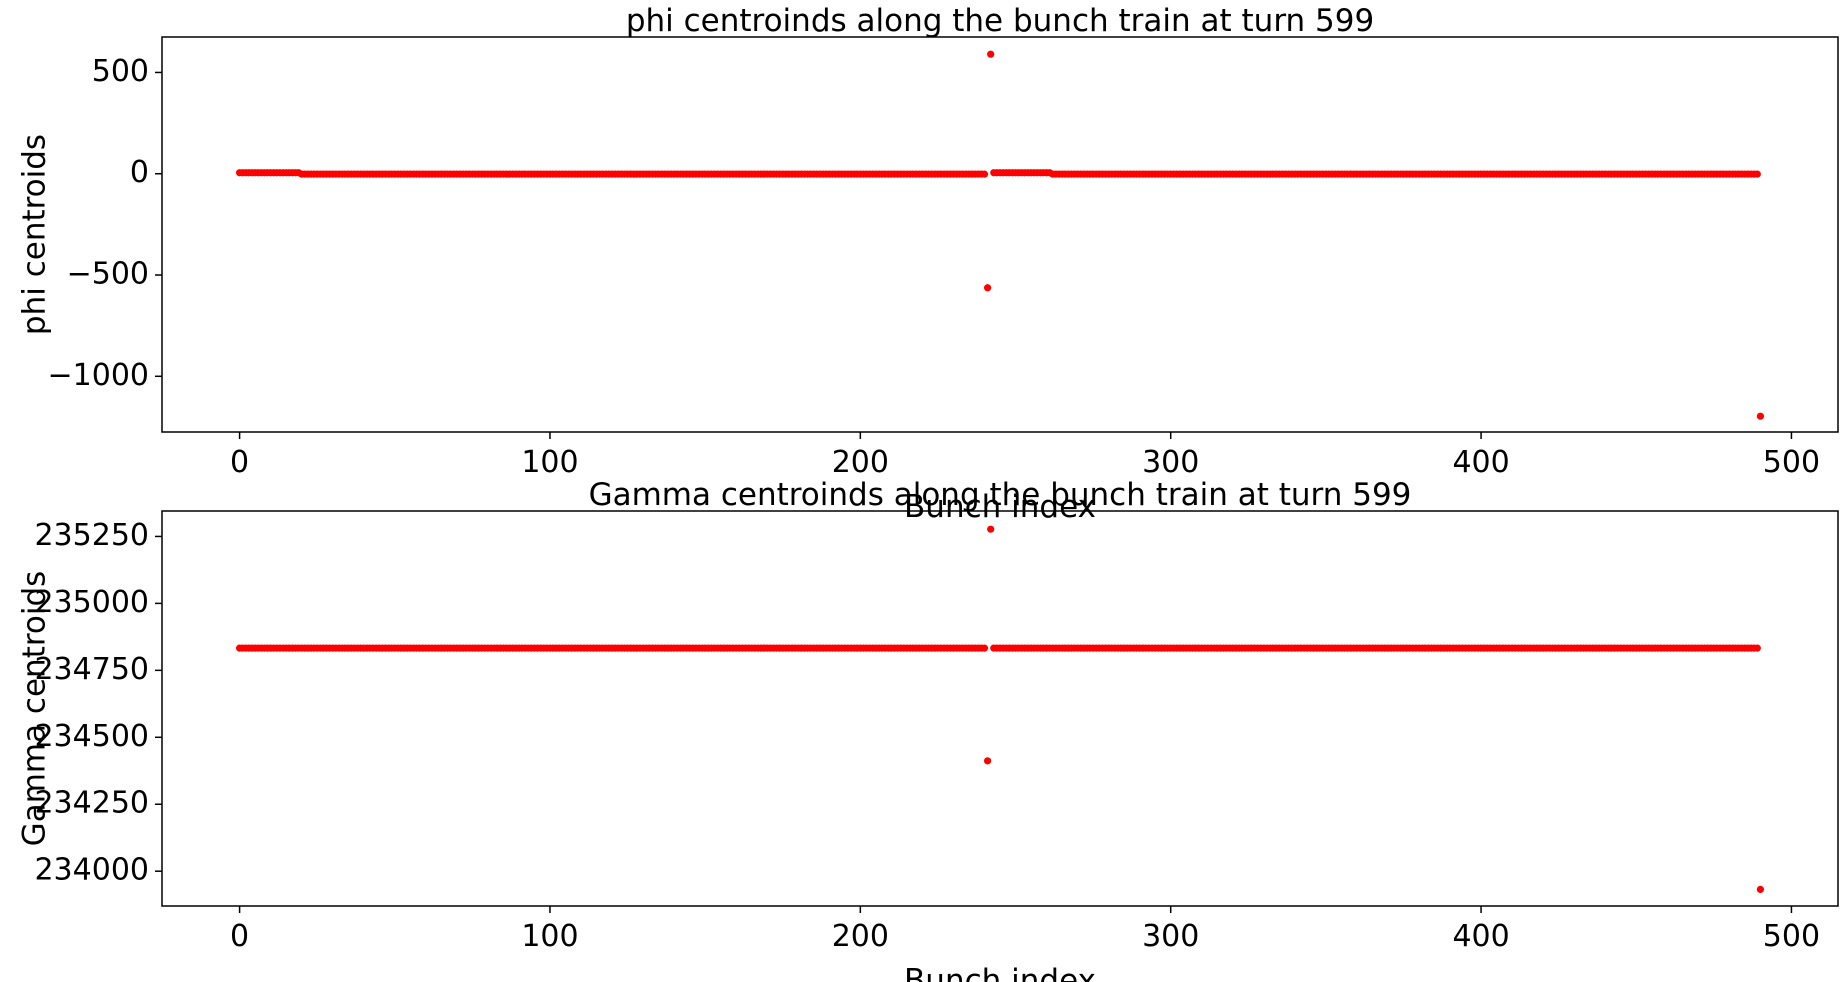 The width and height of the screenshot is (1843, 982). What do you see at coordinates (1000, 507) in the screenshot?
I see `phi-x-axis-label: Bunch index` at bounding box center [1000, 507].